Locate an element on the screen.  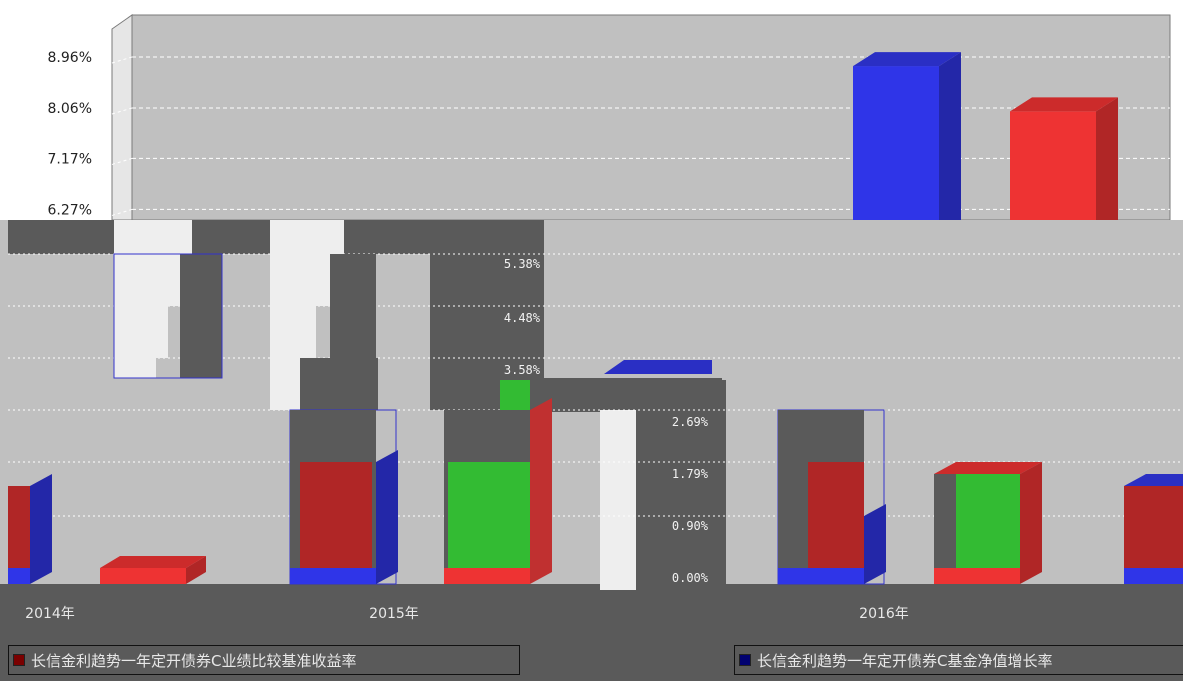
y-axis-ticks: 8.96% 8.06% 7.17% 6.27% is located at coordinates (70, 134).